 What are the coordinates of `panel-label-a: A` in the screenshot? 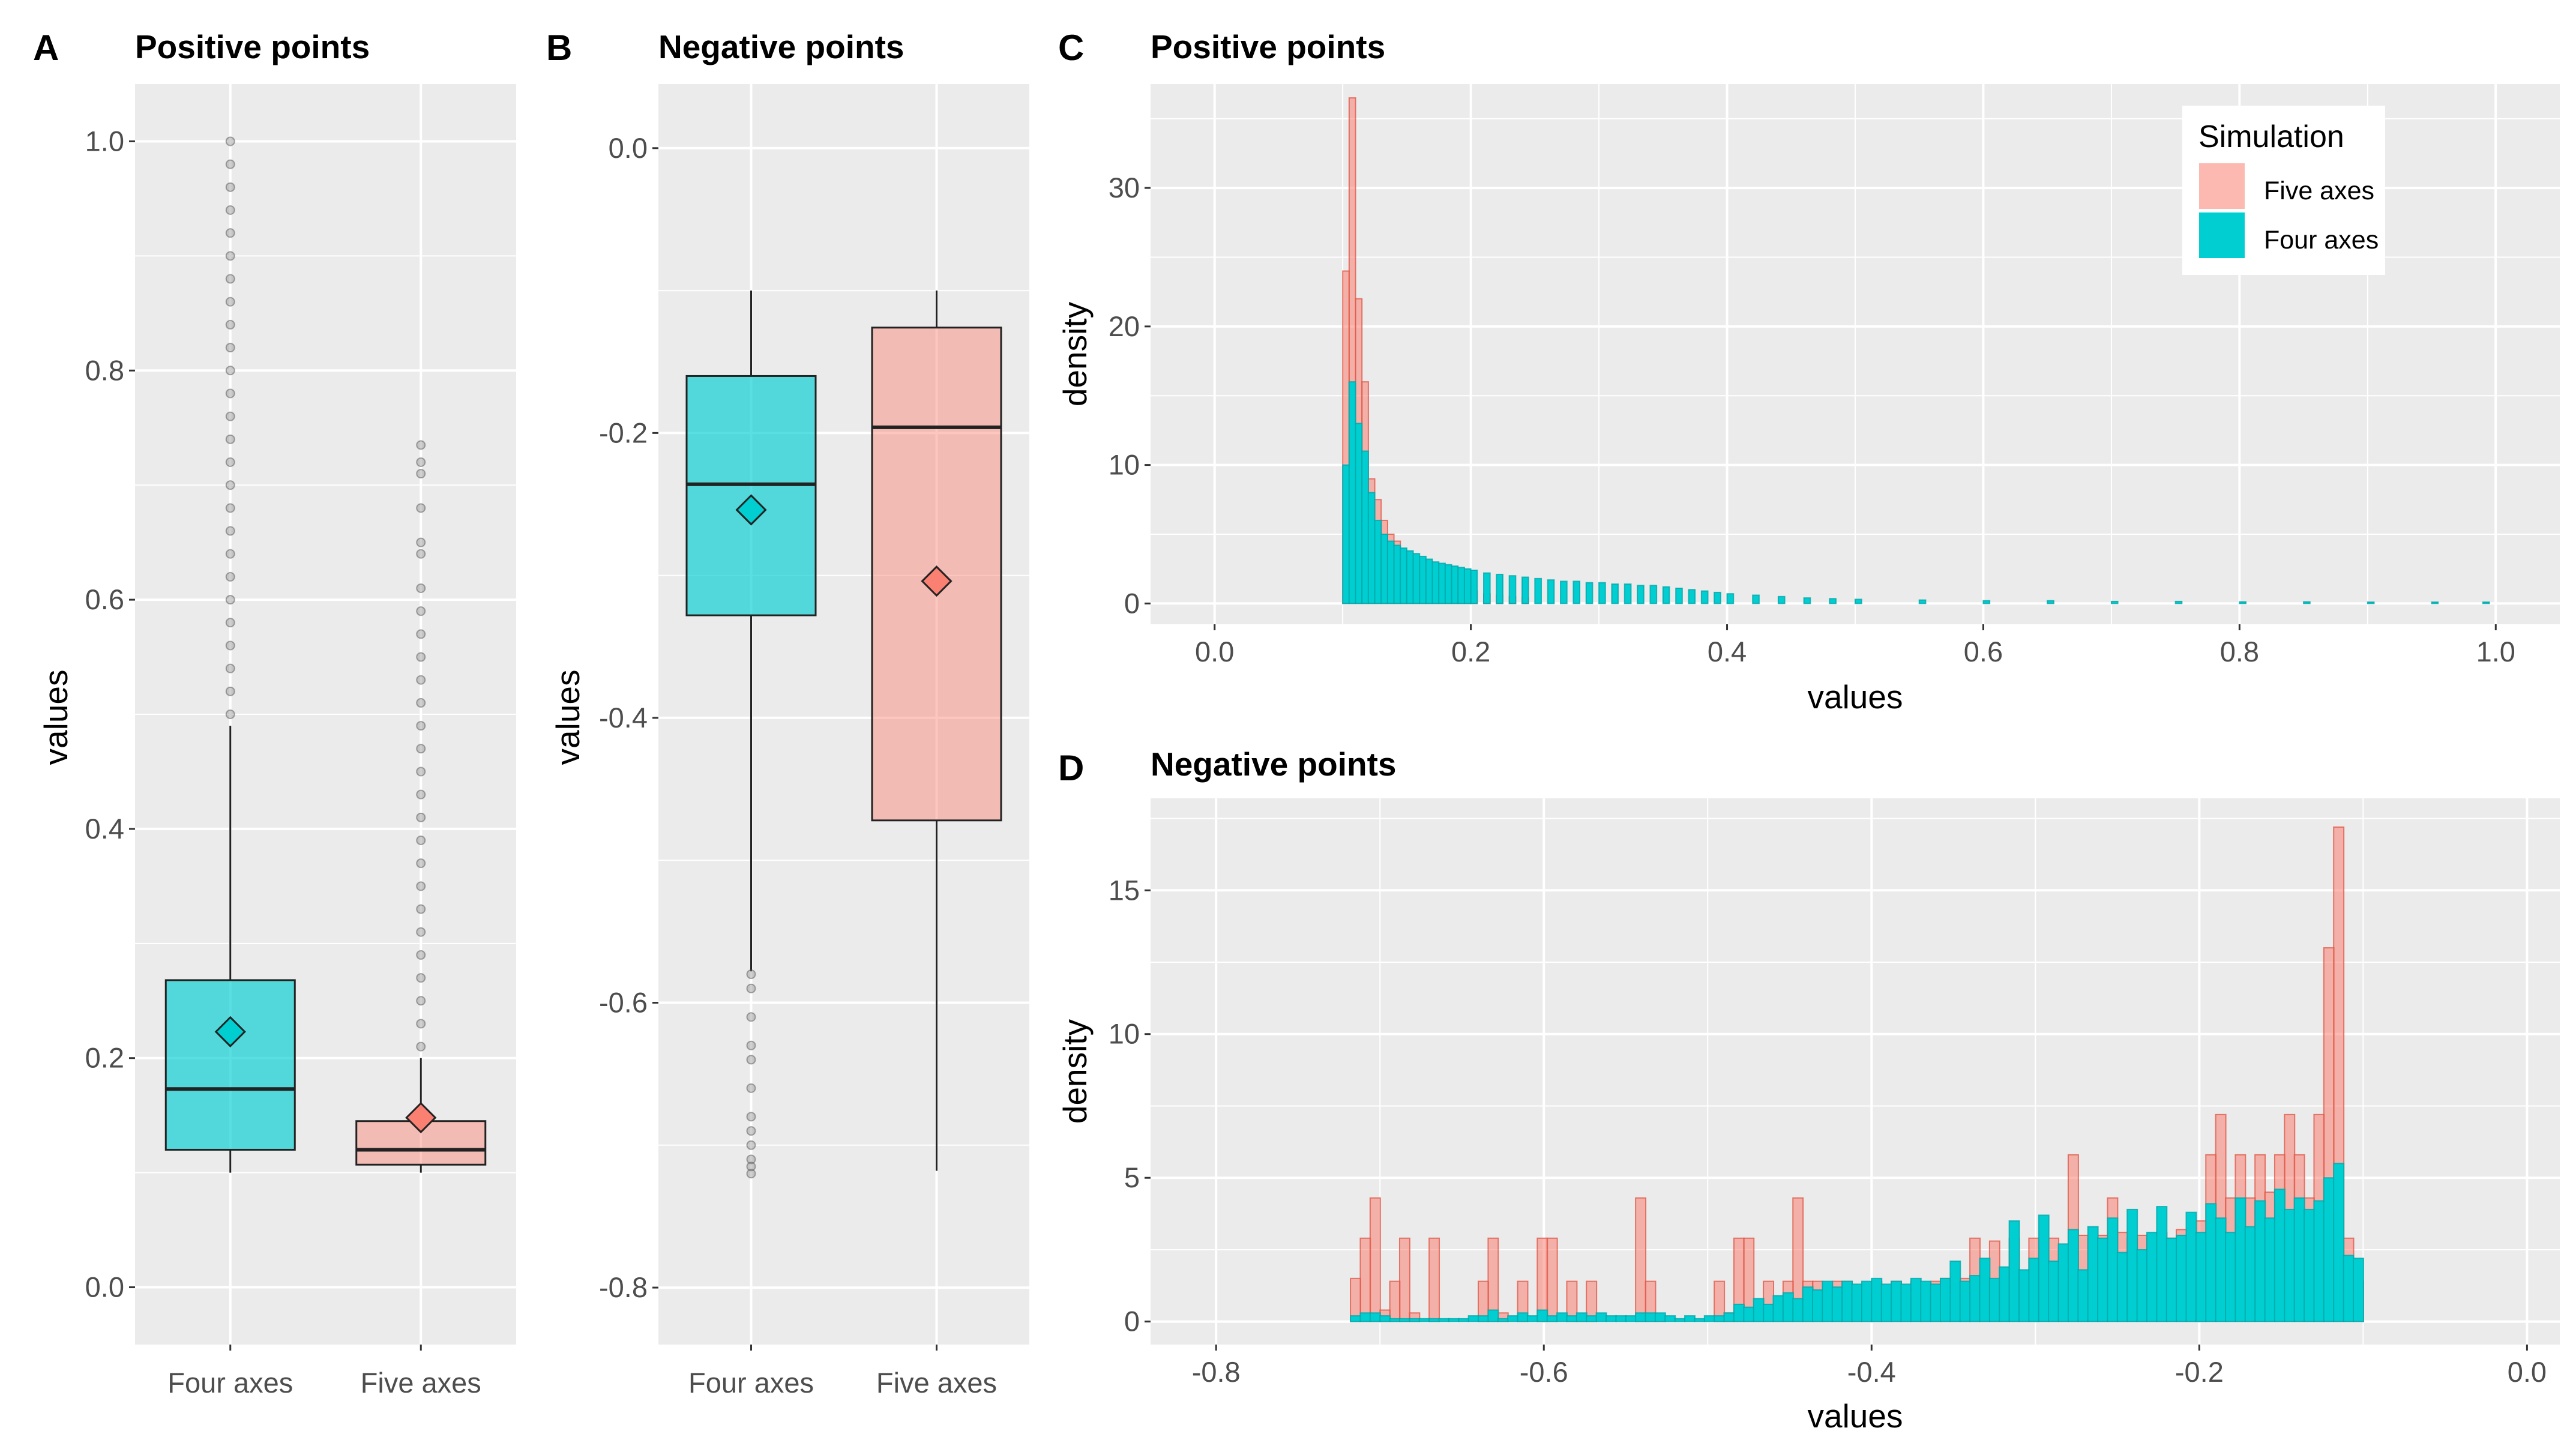 It's located at (46, 48).